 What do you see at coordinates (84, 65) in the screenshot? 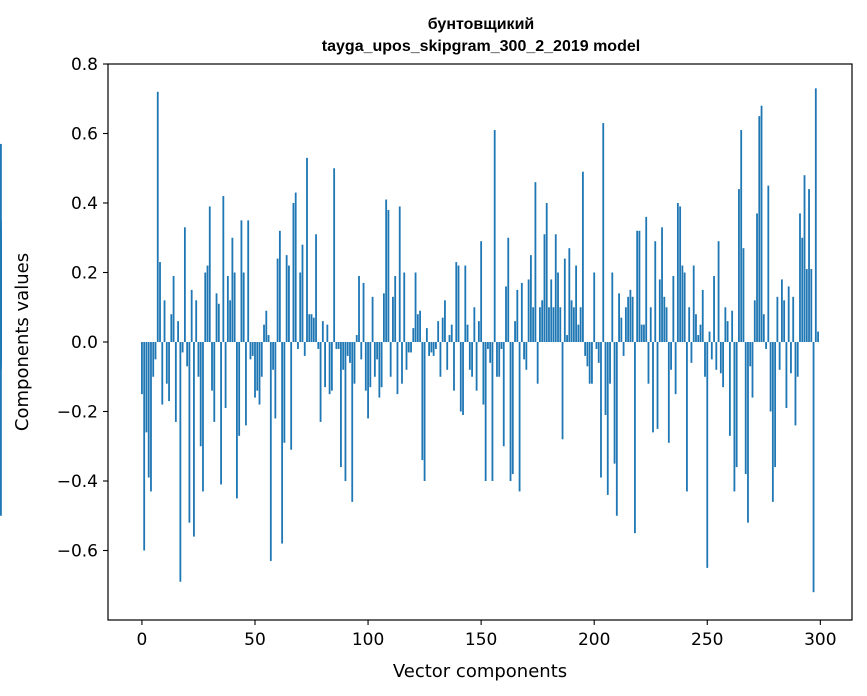
I see `y-tick-label: 0.8` at bounding box center [84, 65].